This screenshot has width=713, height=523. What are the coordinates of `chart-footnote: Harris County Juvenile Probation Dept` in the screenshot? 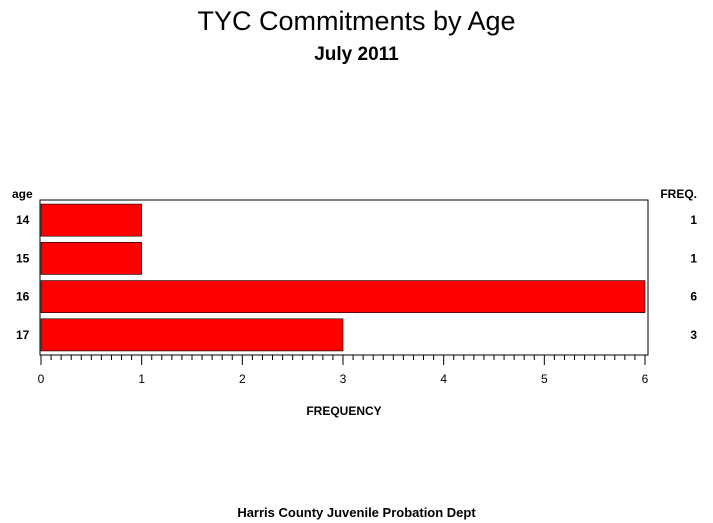 It's located at (356, 512).